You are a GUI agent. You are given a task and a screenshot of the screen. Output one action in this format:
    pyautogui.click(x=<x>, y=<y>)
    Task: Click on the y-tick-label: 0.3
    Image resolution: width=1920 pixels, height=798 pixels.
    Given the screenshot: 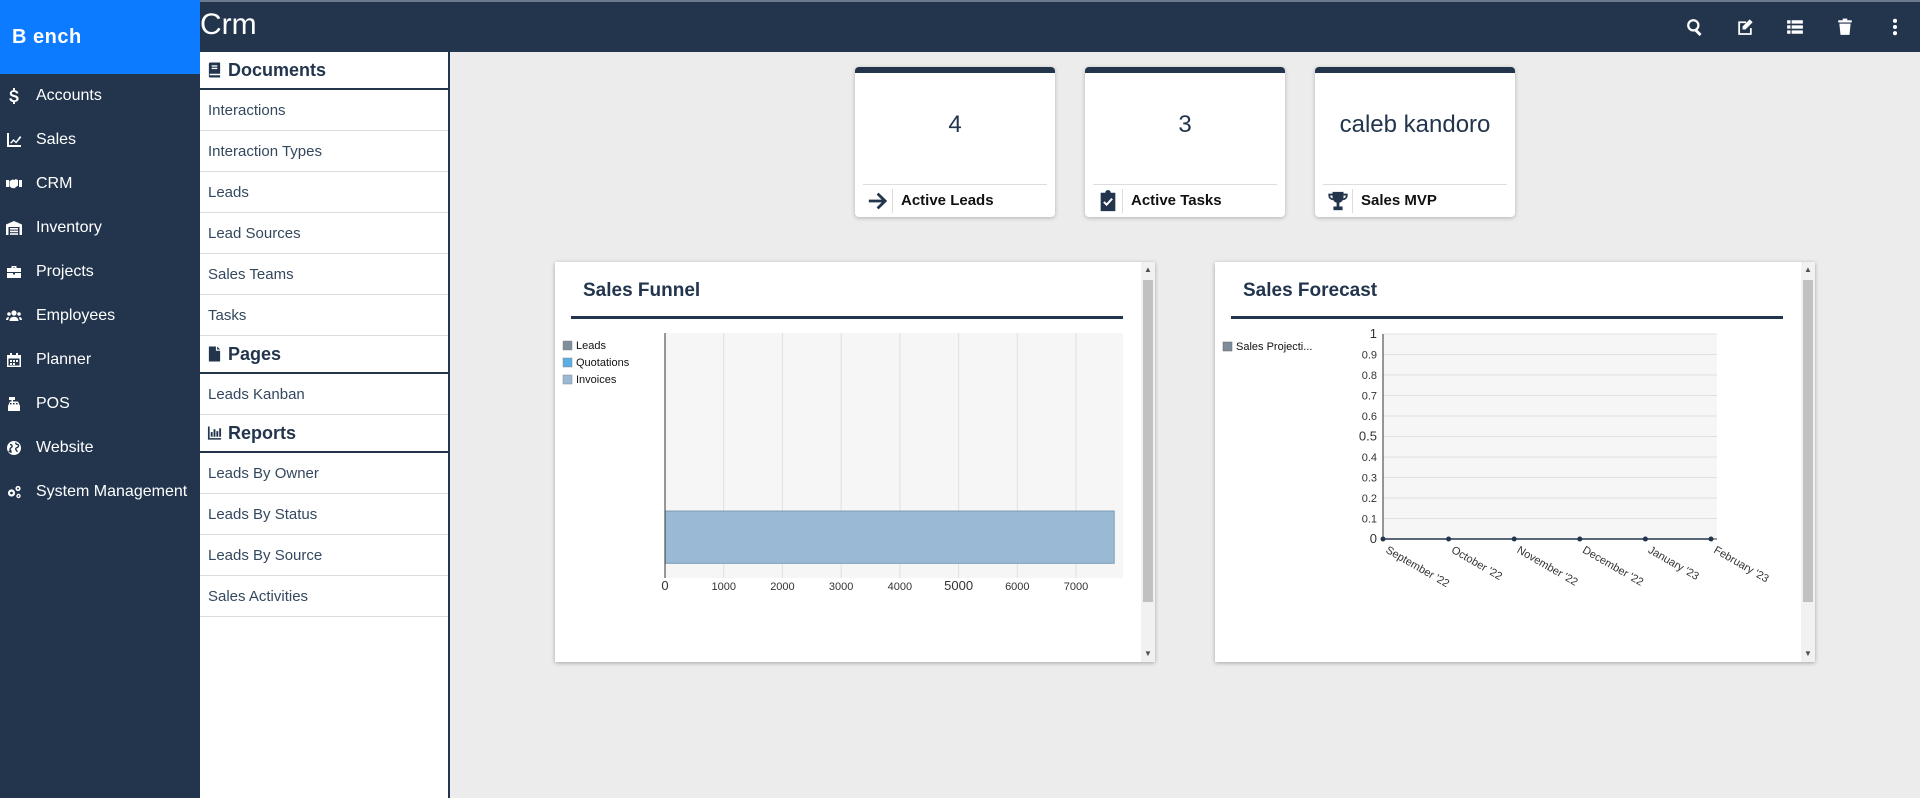 What is the action you would take?
    pyautogui.click(x=1369, y=479)
    